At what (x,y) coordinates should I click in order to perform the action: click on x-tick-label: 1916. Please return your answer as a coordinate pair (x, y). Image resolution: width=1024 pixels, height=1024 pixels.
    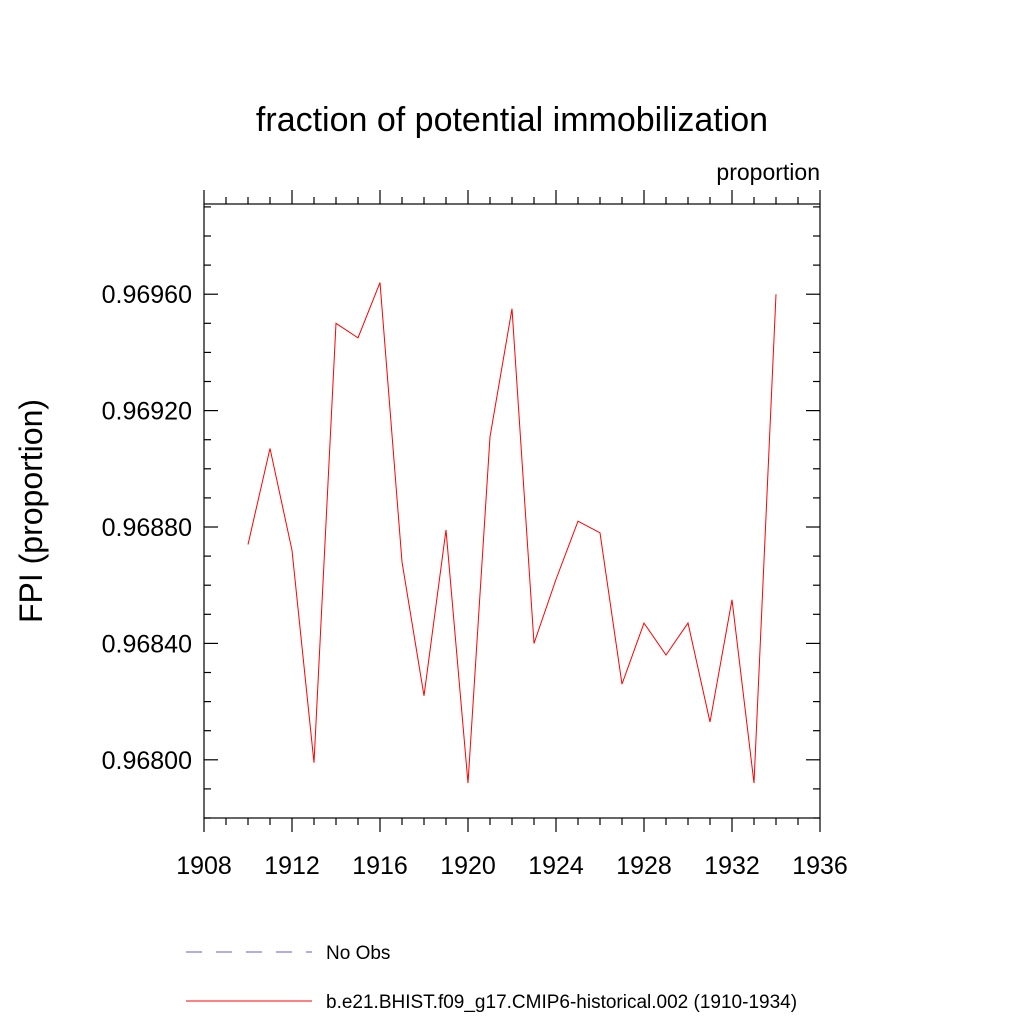
    Looking at the image, I should click on (380, 866).